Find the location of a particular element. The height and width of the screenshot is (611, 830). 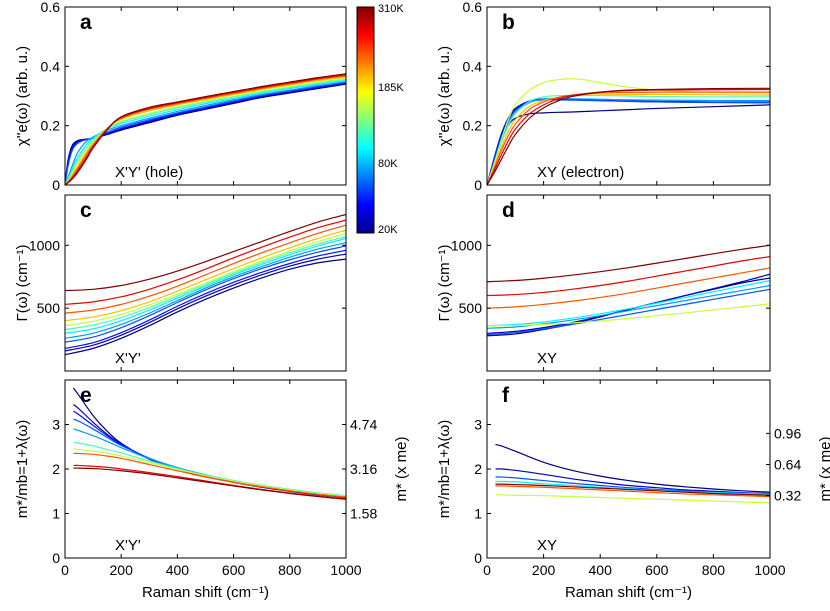

series-line-d-20K is located at coordinates (628, 307).